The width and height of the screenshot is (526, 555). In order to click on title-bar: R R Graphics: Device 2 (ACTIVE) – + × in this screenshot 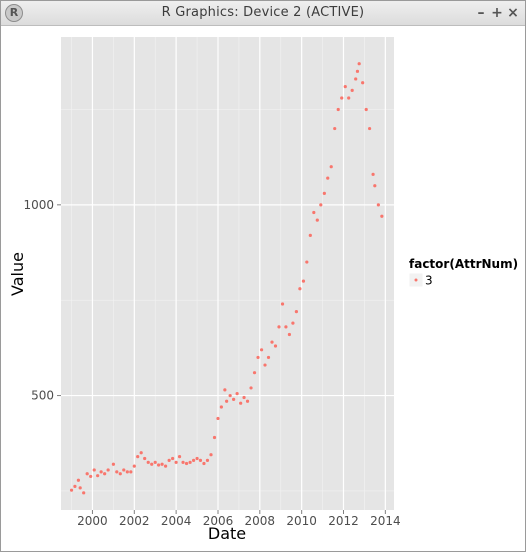, I will do `click(263, 13)`.